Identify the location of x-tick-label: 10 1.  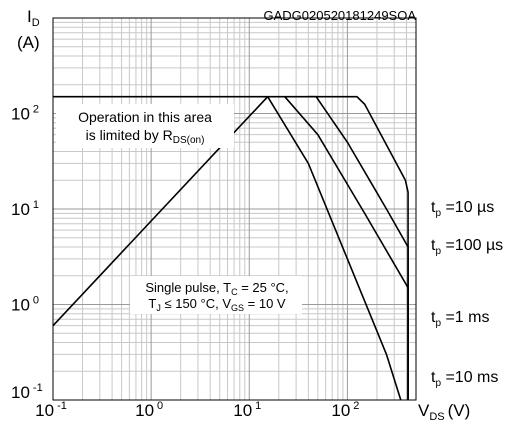
(247, 410).